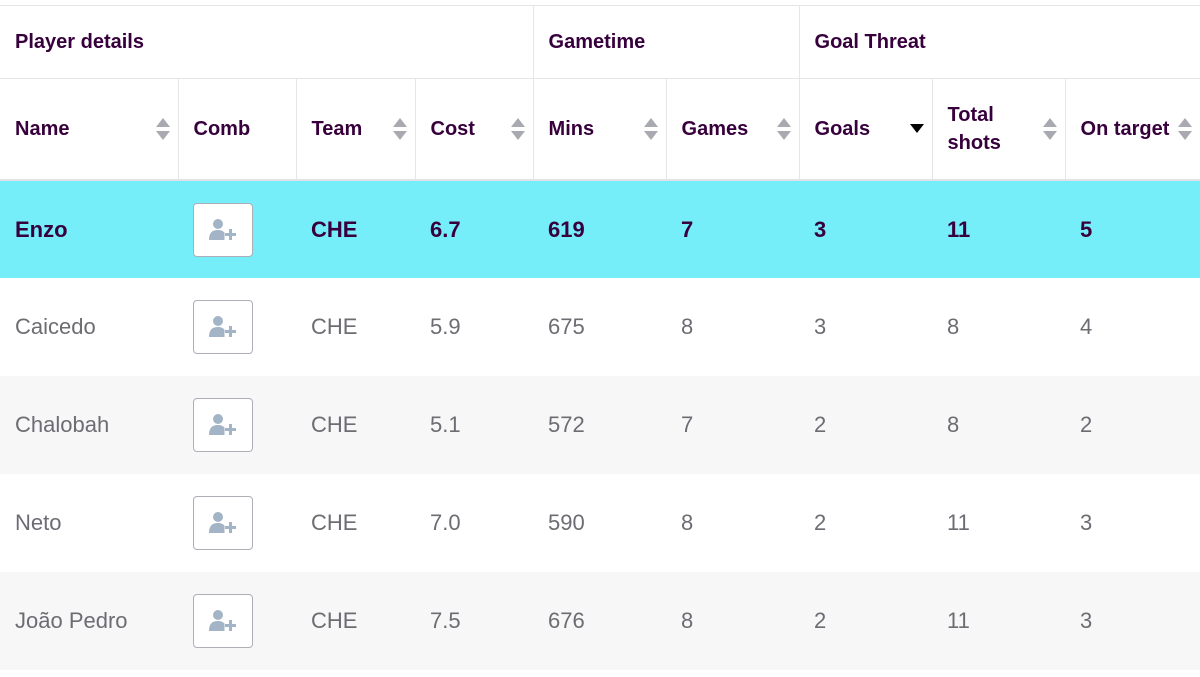 The width and height of the screenshot is (1200, 677). I want to click on column-label: Team, so click(337, 129).